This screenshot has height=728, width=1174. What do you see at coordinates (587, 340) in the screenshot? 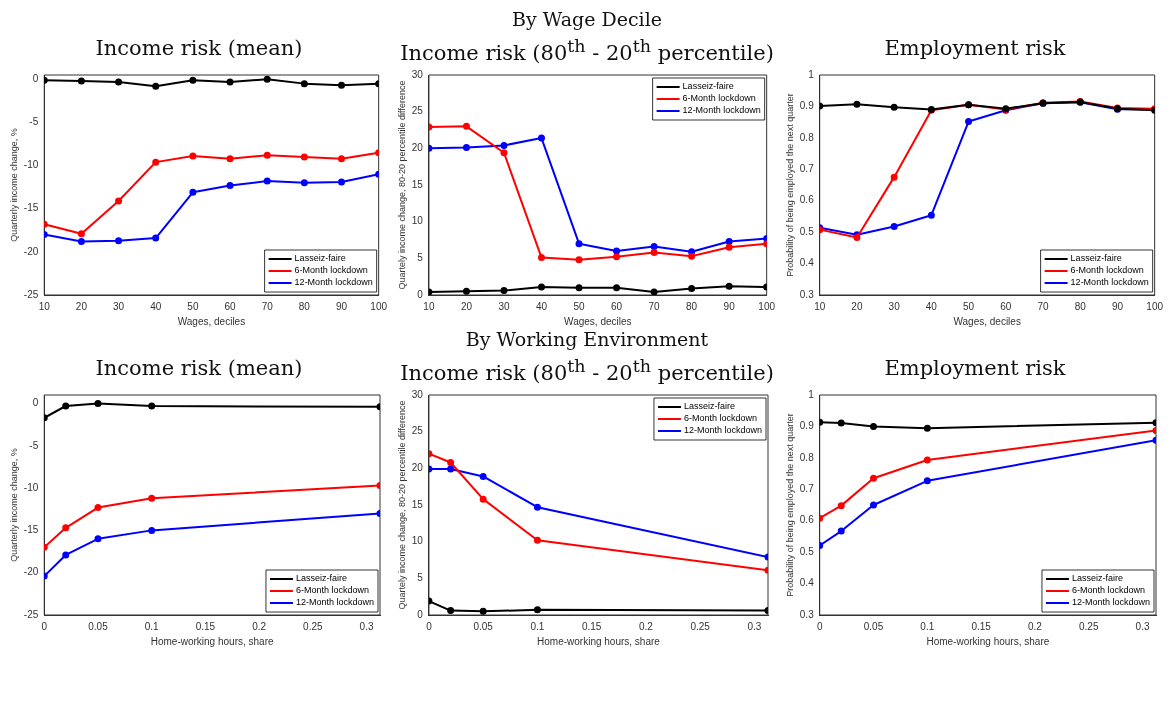
I see `text: By Working Environment` at bounding box center [587, 340].